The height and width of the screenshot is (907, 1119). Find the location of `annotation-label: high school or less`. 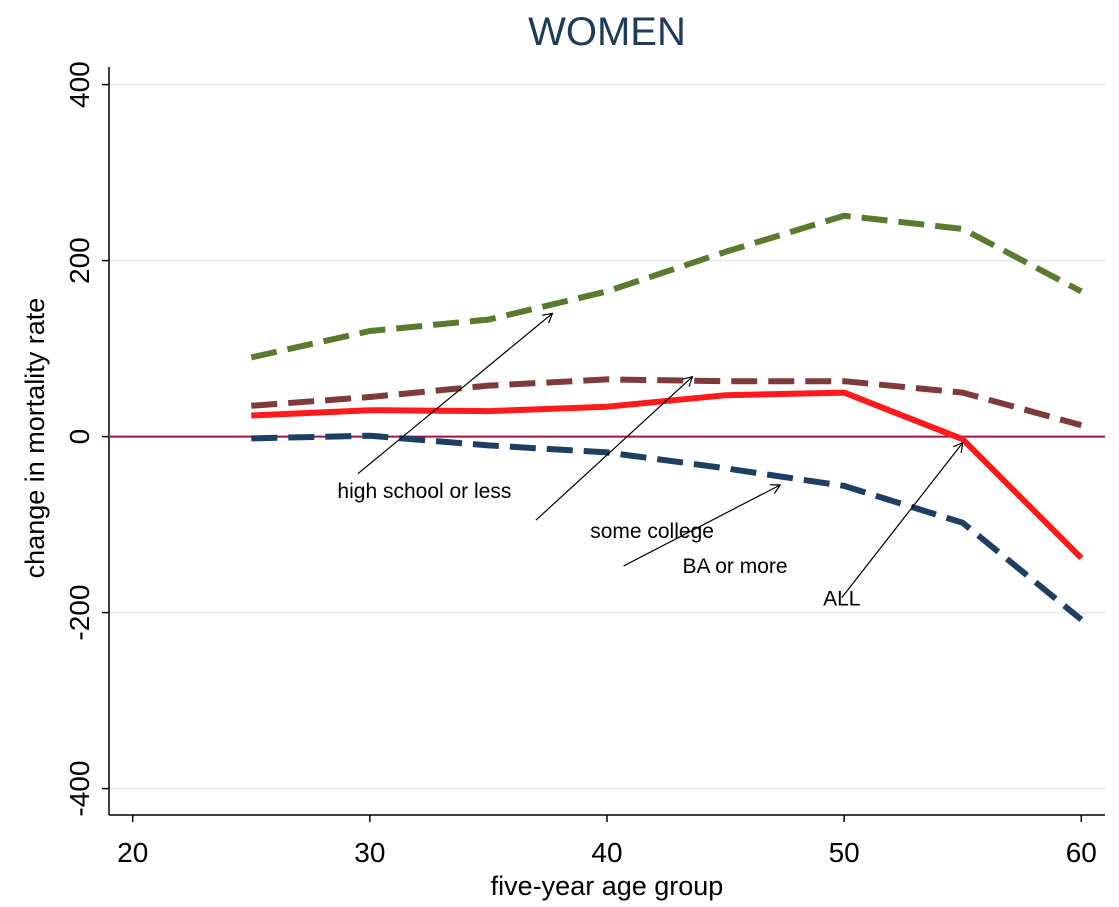

annotation-label: high school or less is located at coordinates (424, 491).